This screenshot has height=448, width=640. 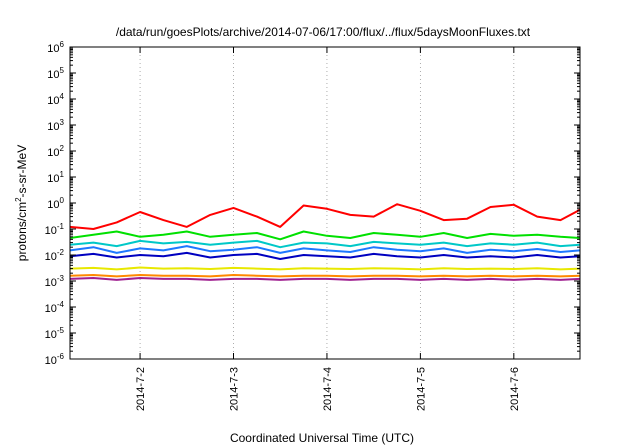 I want to click on y-axis-label: protons/cm2-s-sr-MeV, so click(x=21, y=203).